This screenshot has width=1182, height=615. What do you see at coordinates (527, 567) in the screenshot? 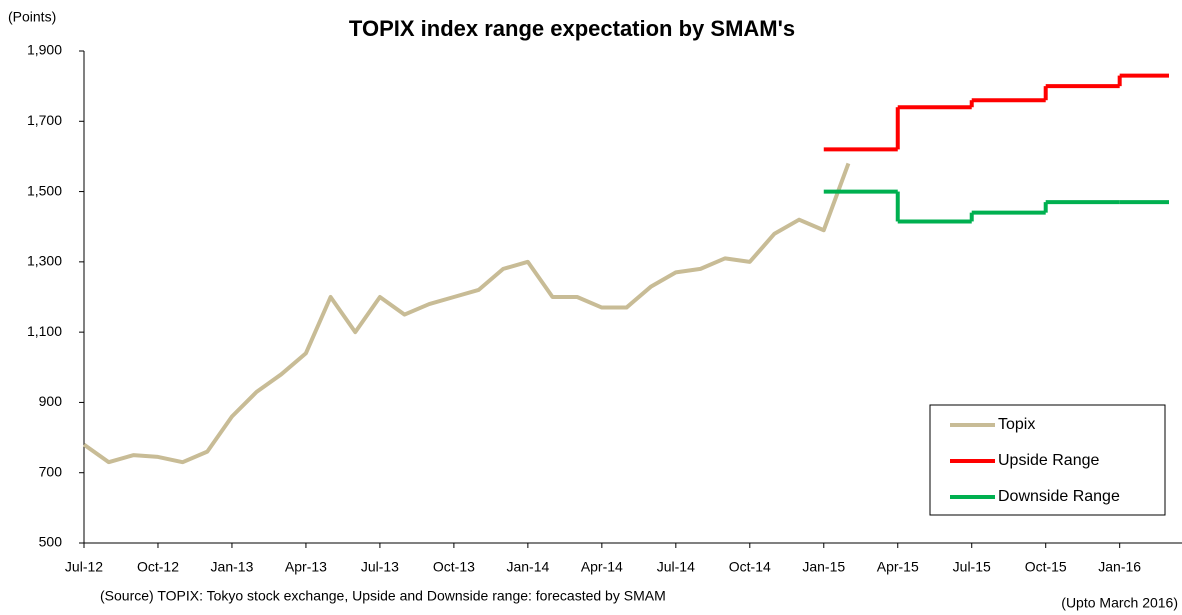
I see `x-tick-label: Jan-14` at bounding box center [527, 567].